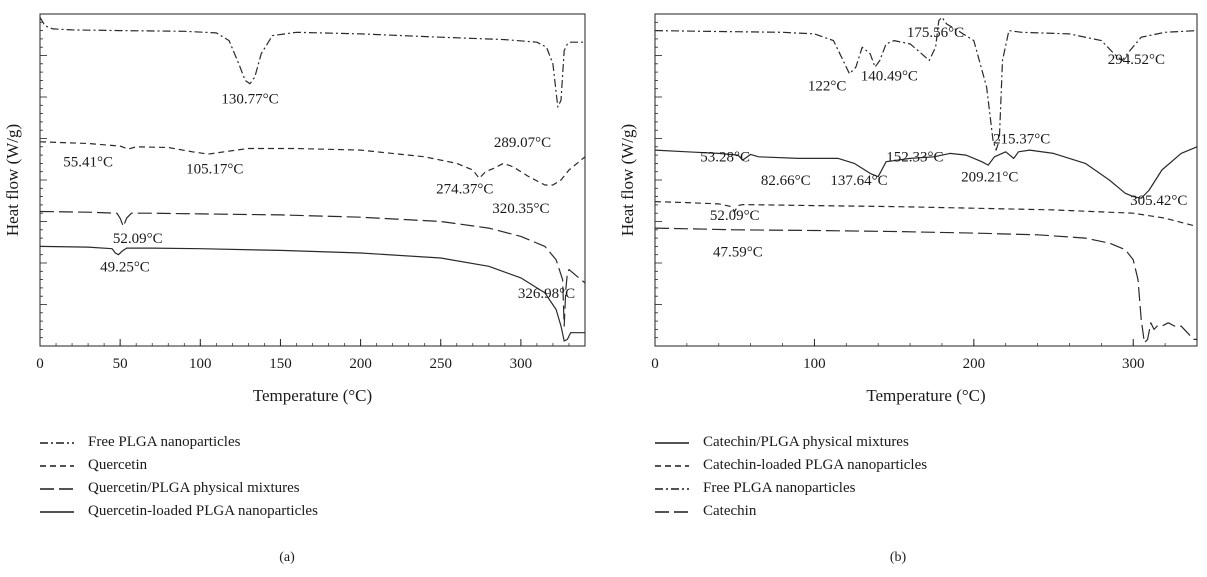 The image size is (1207, 577). I want to click on peak-annotation: 140.49°C, so click(889, 76).